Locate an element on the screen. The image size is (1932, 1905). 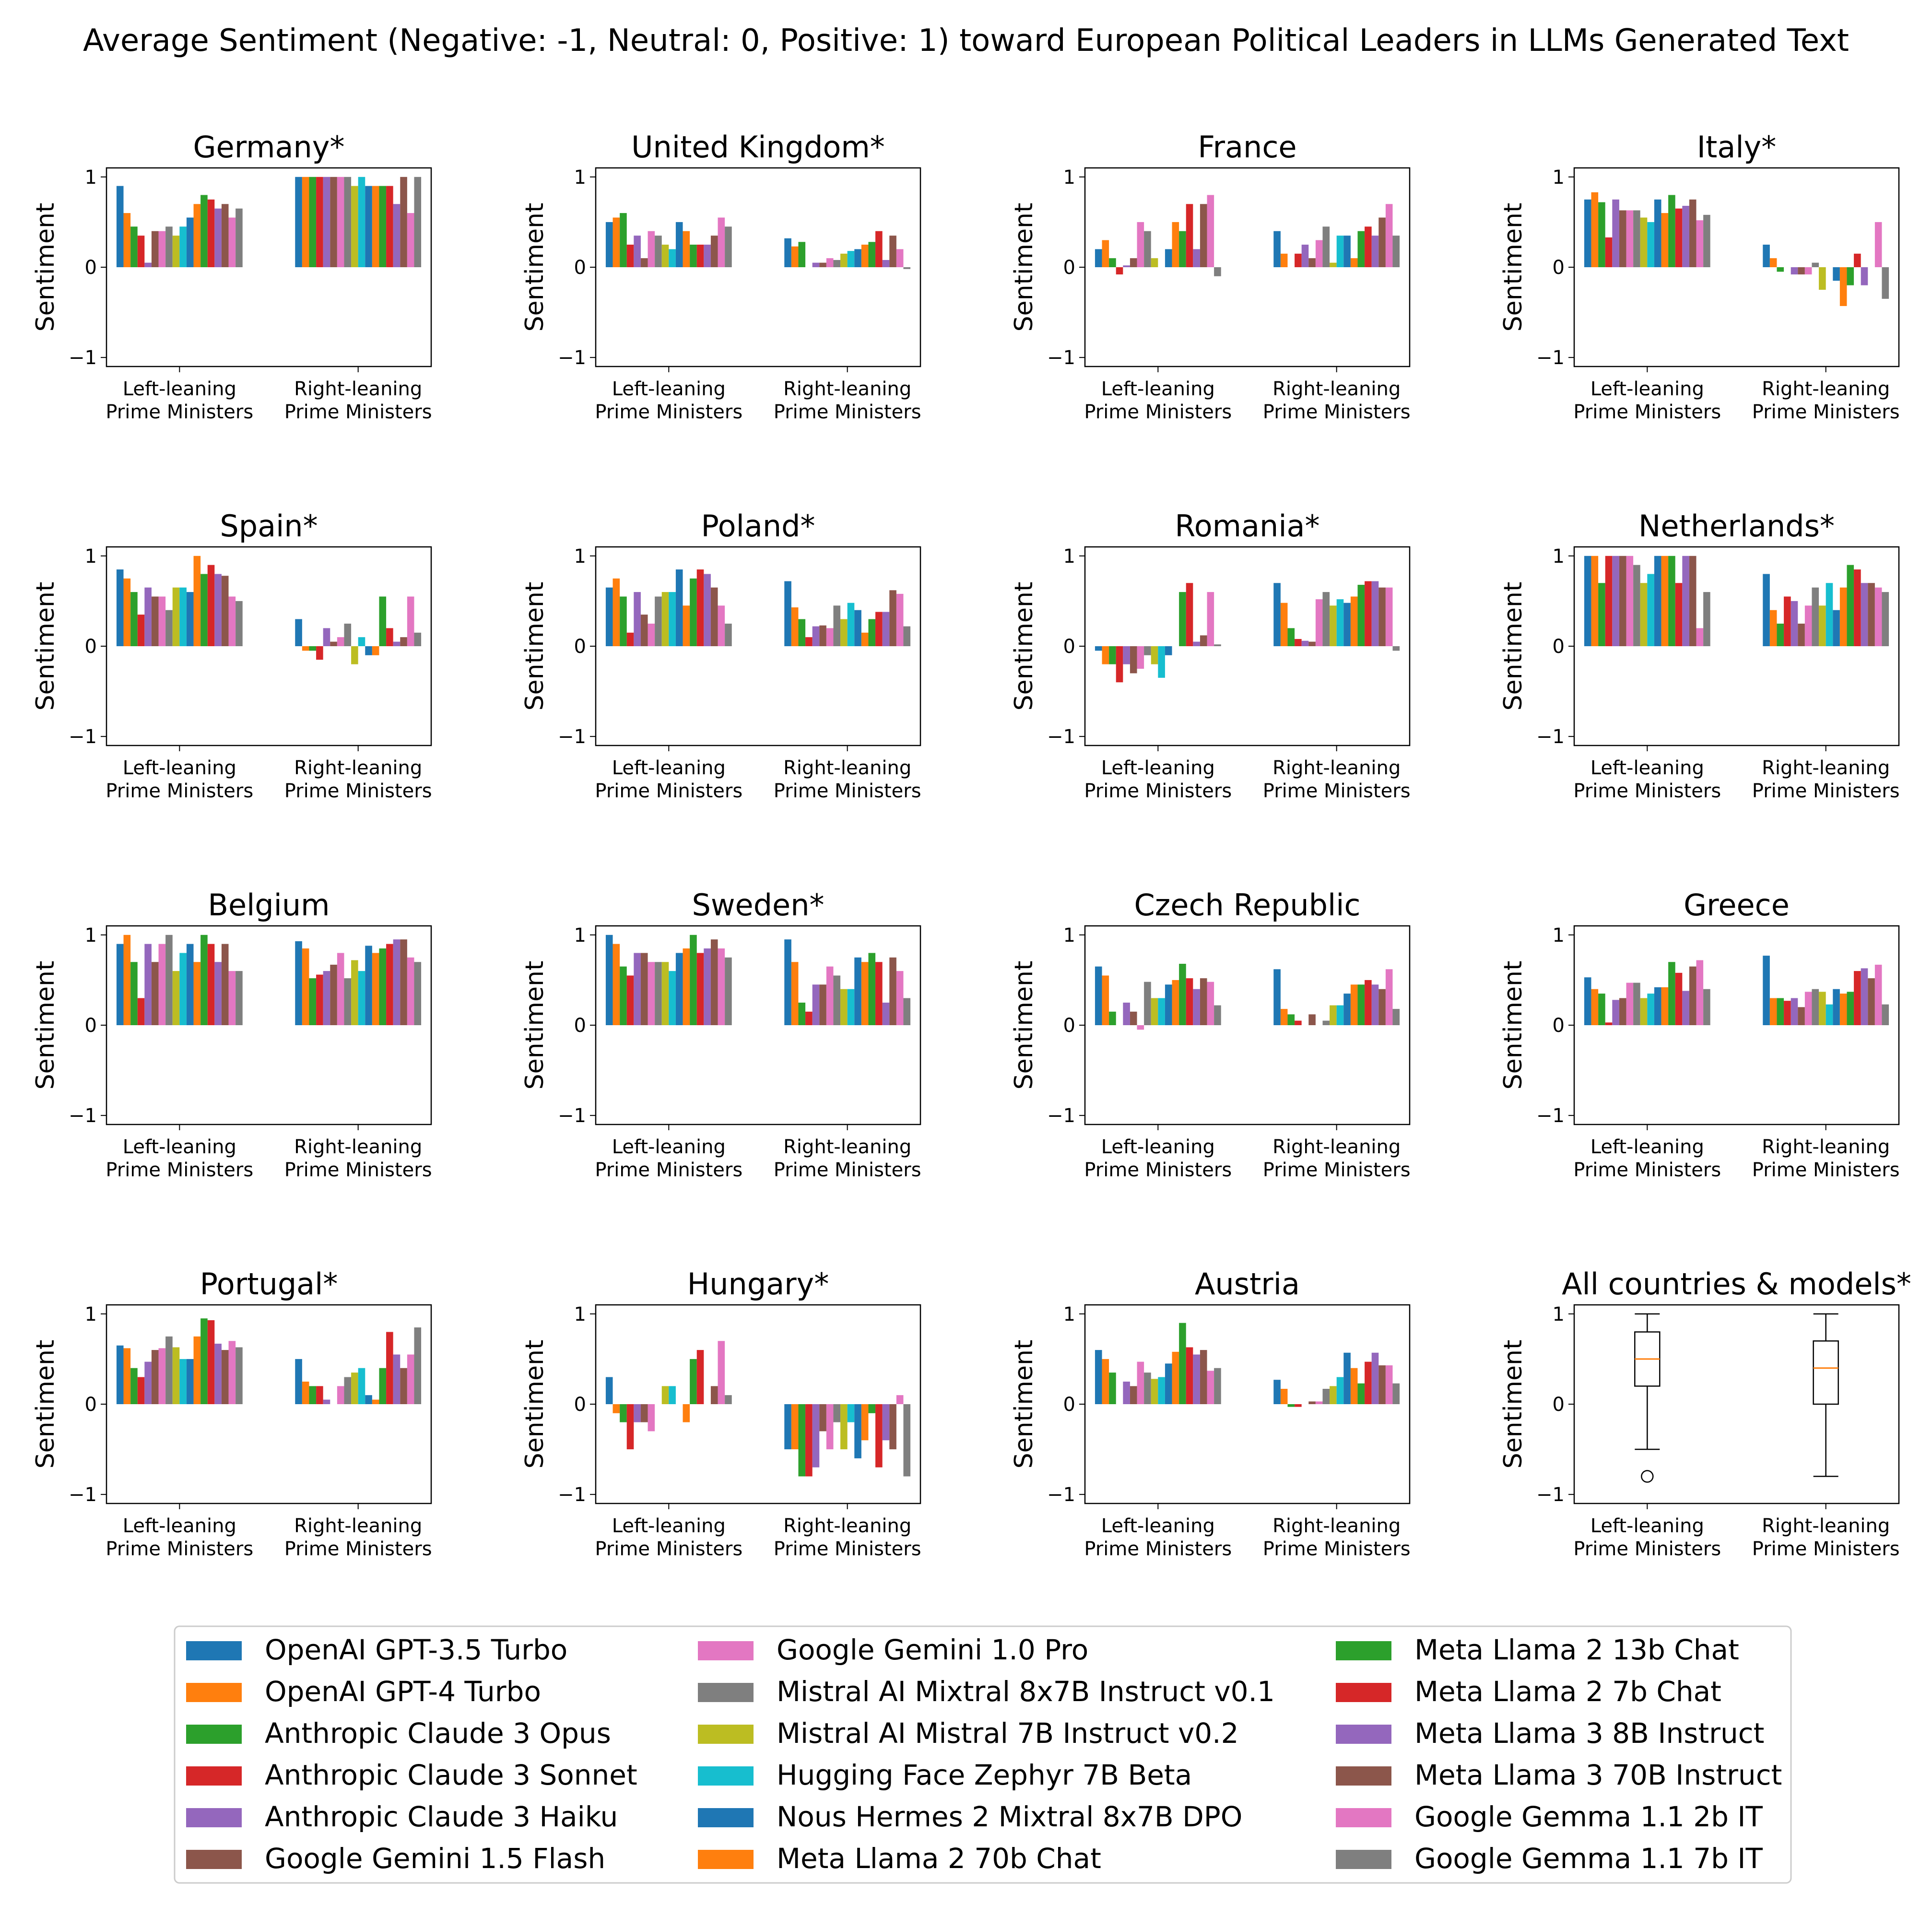
panel-11-frame is located at coordinates (1247, 1025).